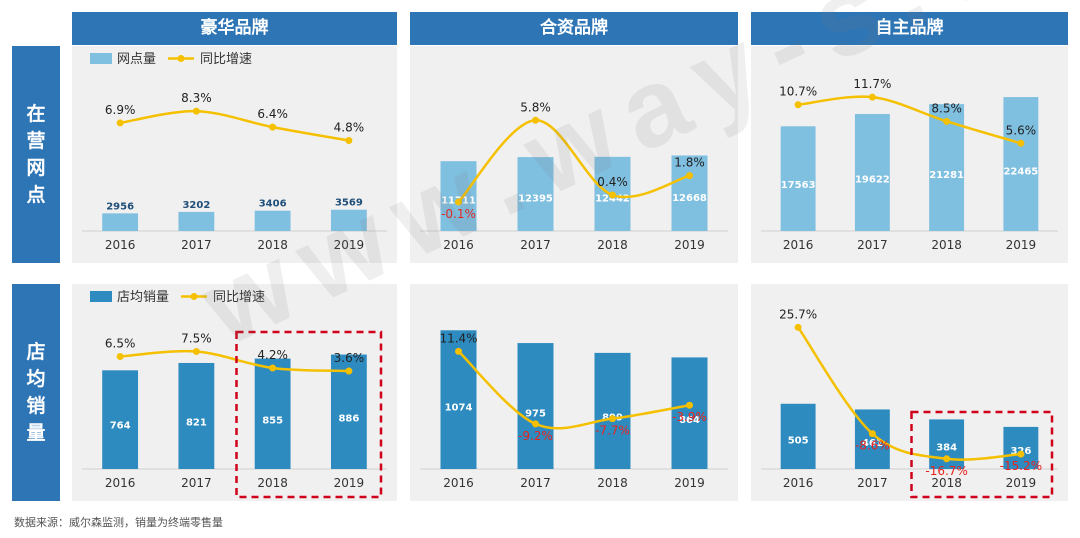 This screenshot has width=1080, height=538. What do you see at coordinates (689, 420) in the screenshot?
I see `bar-value-label: 864` at bounding box center [689, 420].